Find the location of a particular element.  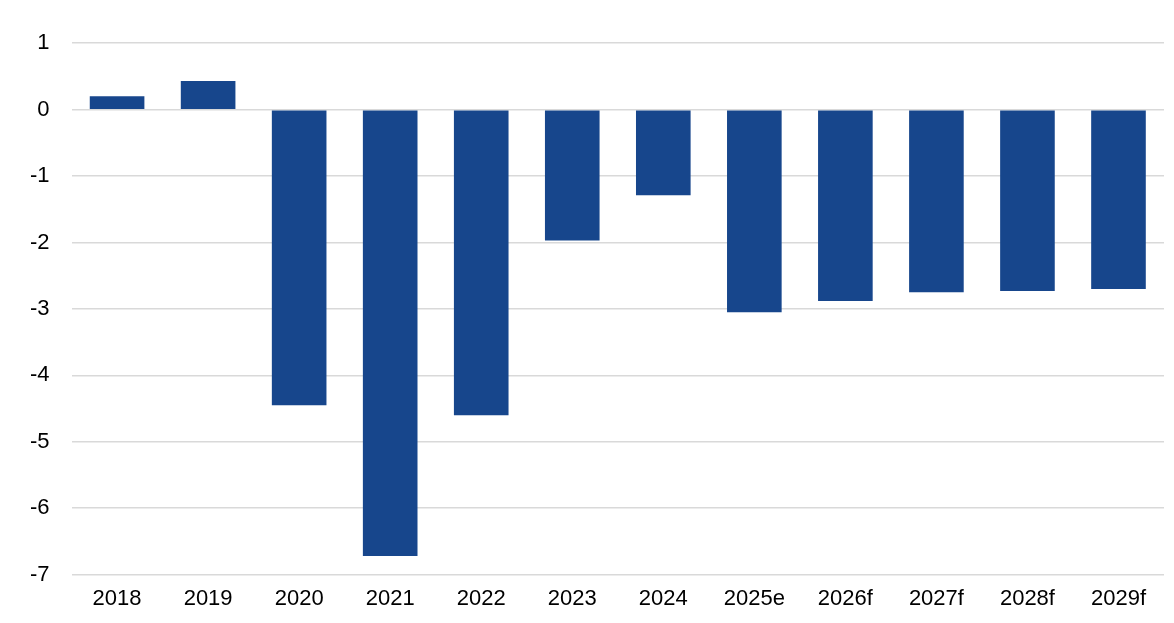

y-tick-label: -3 is located at coordinates (40, 307).